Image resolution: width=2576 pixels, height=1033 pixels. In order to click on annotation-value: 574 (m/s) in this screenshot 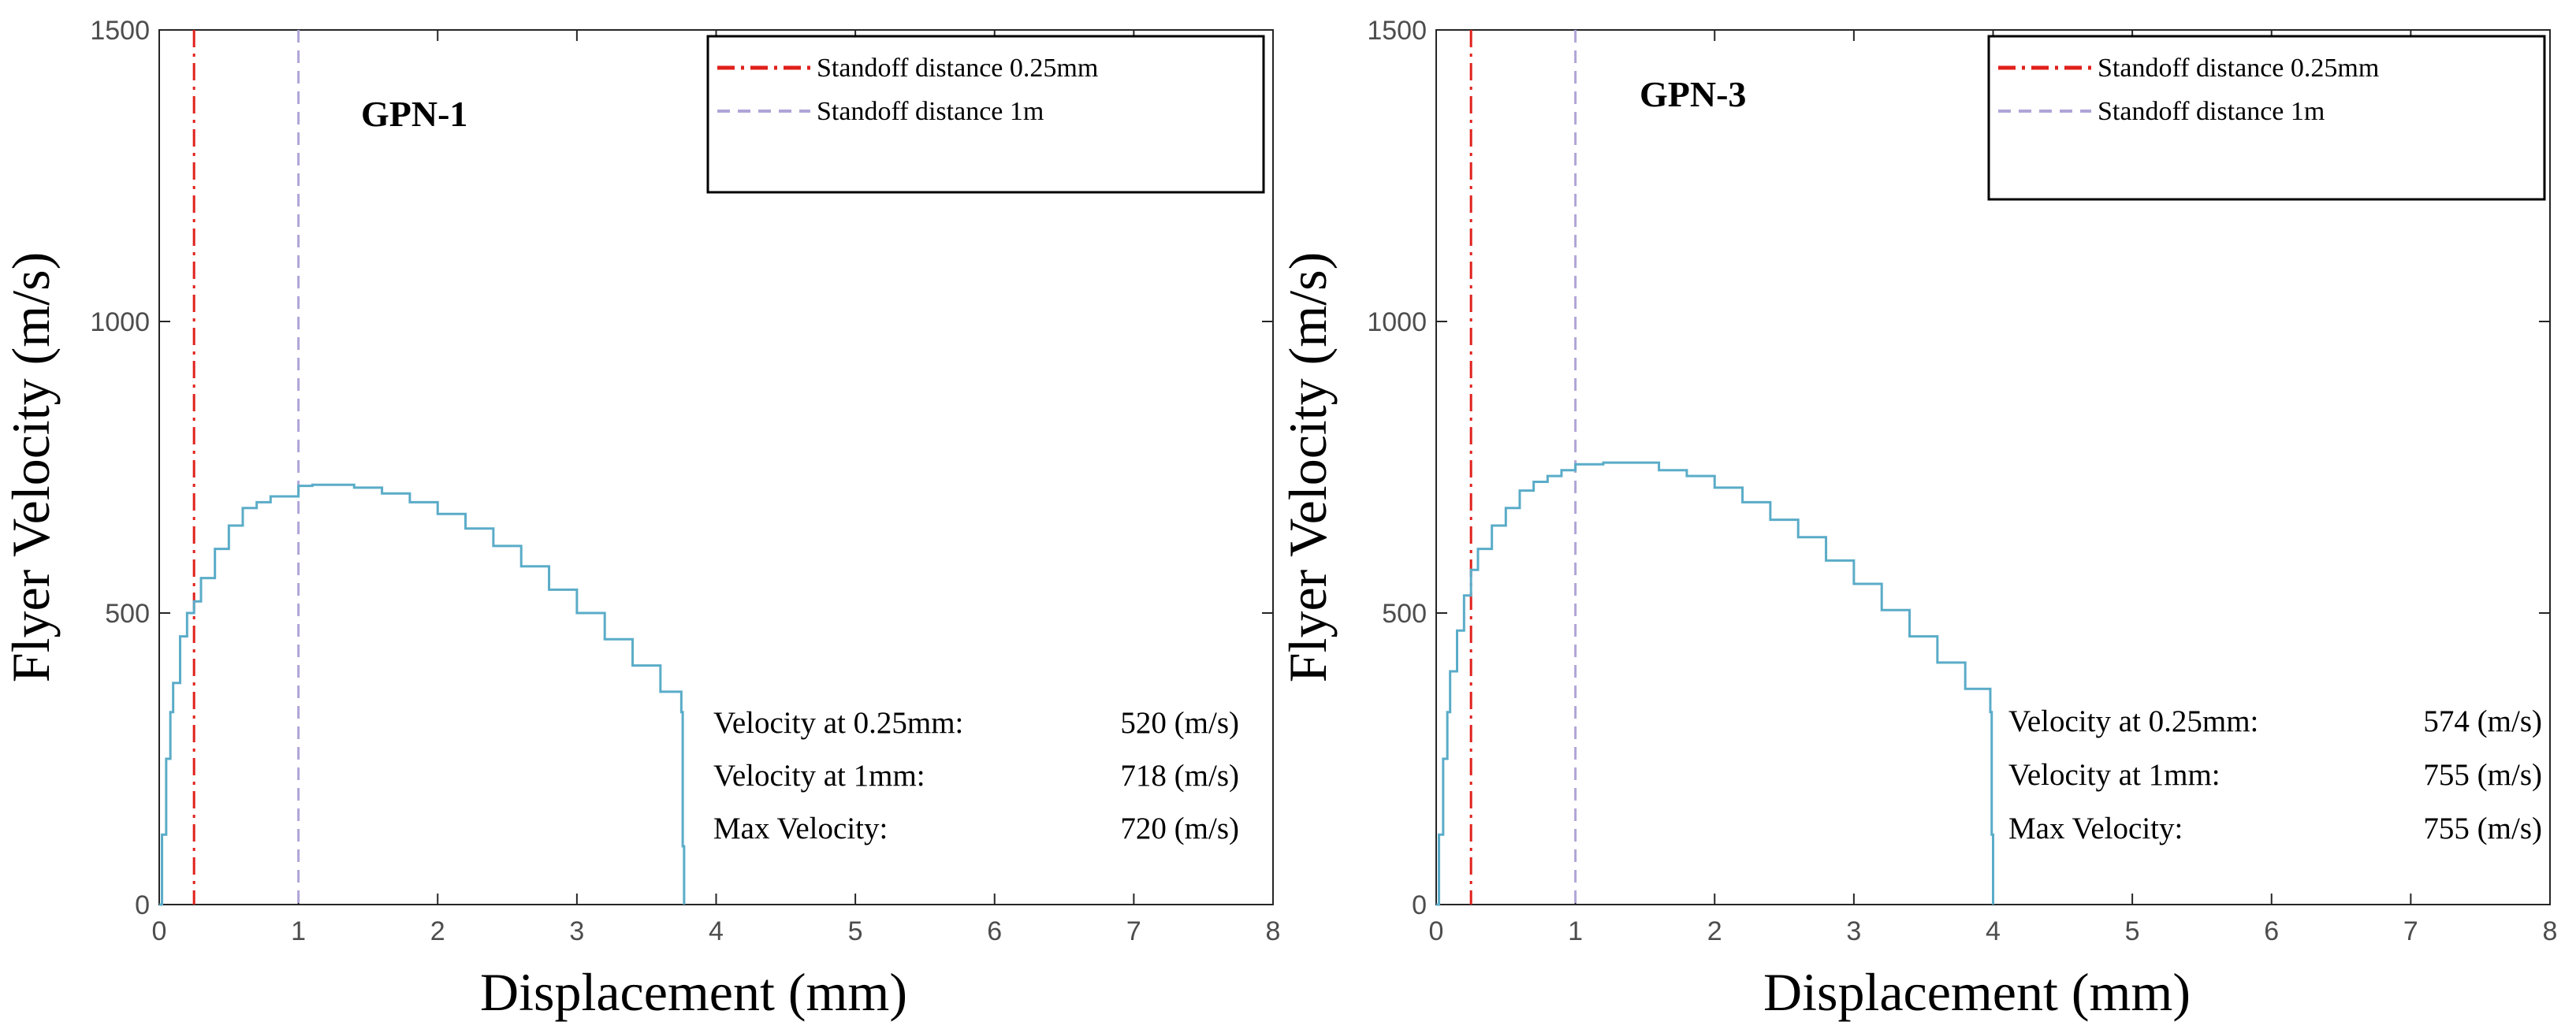, I will do `click(2482, 721)`.